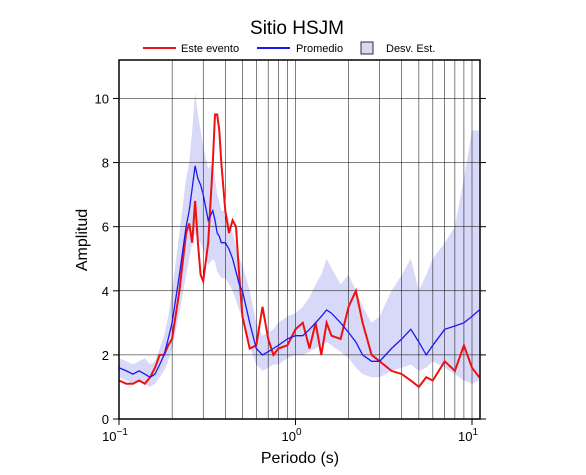 The image size is (586, 475). Describe the element at coordinates (105, 419) in the screenshot. I see `y-tick-label: 0` at that location.